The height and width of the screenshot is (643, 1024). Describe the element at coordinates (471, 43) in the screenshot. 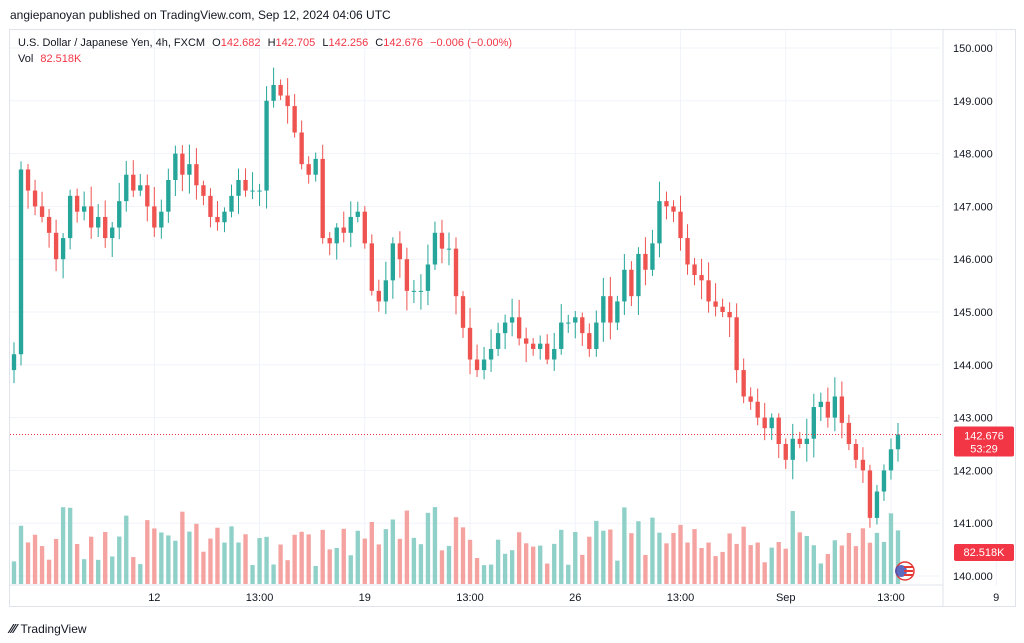

I see `change-value: −0.006 (−0.00%)` at that location.